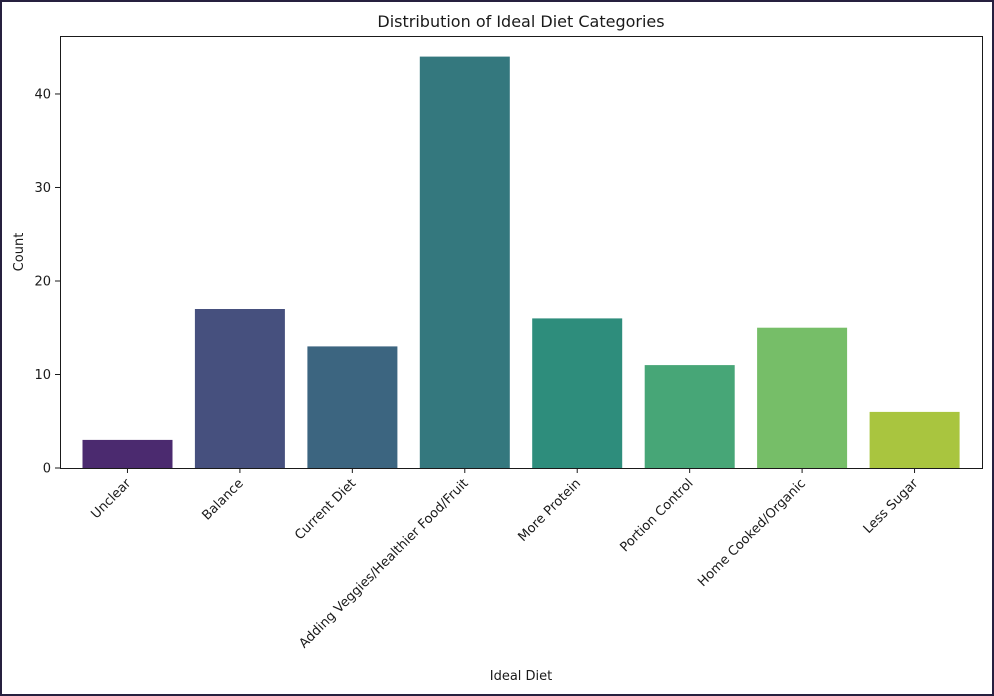 The height and width of the screenshot is (696, 994). I want to click on y-tick-label-3: 30, so click(42, 188).